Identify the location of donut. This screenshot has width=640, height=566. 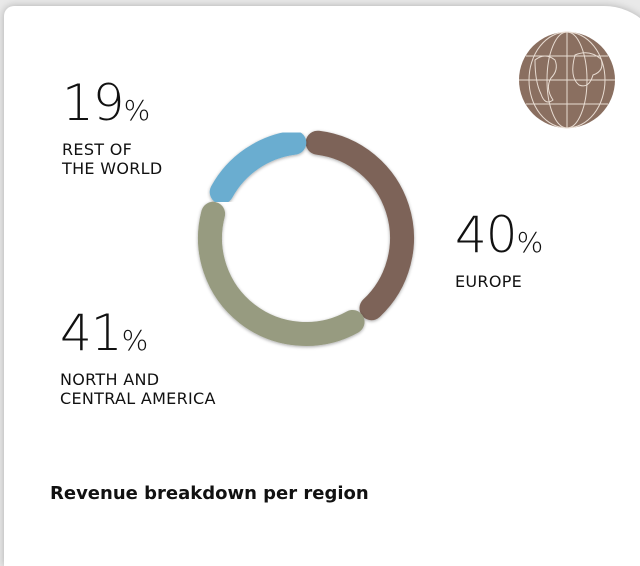
(306, 238).